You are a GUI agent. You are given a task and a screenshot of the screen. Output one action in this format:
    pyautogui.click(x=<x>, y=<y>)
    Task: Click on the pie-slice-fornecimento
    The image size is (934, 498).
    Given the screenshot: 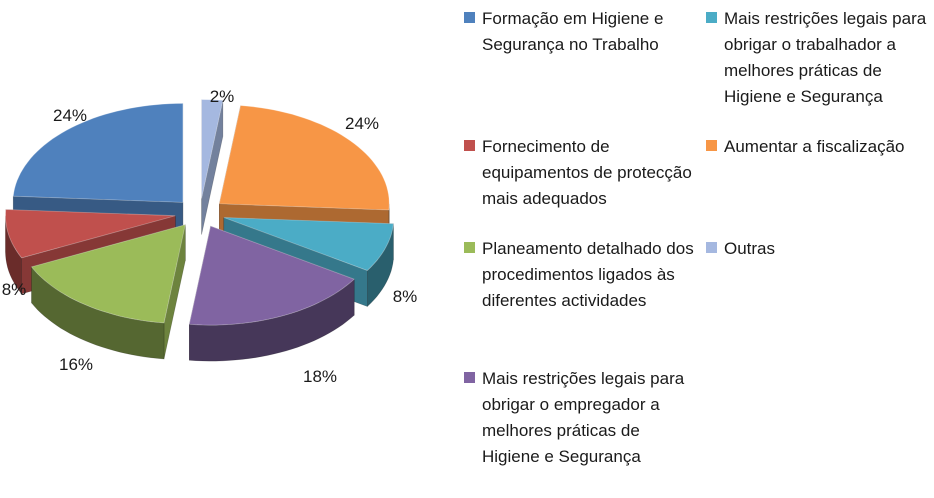 What is the action you would take?
    pyautogui.click(x=90, y=234)
    